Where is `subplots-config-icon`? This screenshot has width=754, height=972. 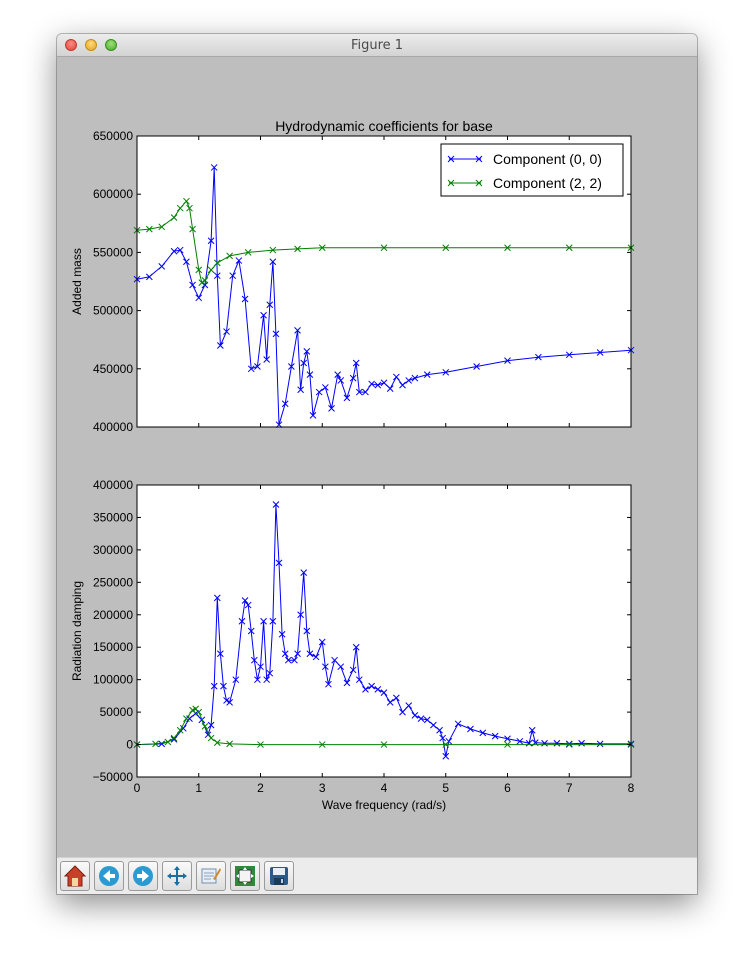
subplots-config-icon is located at coordinates (245, 876).